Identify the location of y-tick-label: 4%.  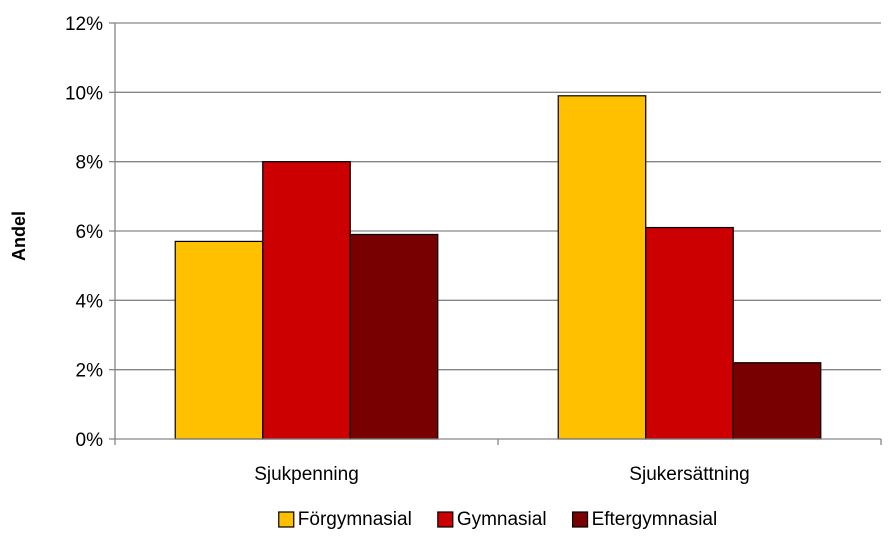
(90, 301).